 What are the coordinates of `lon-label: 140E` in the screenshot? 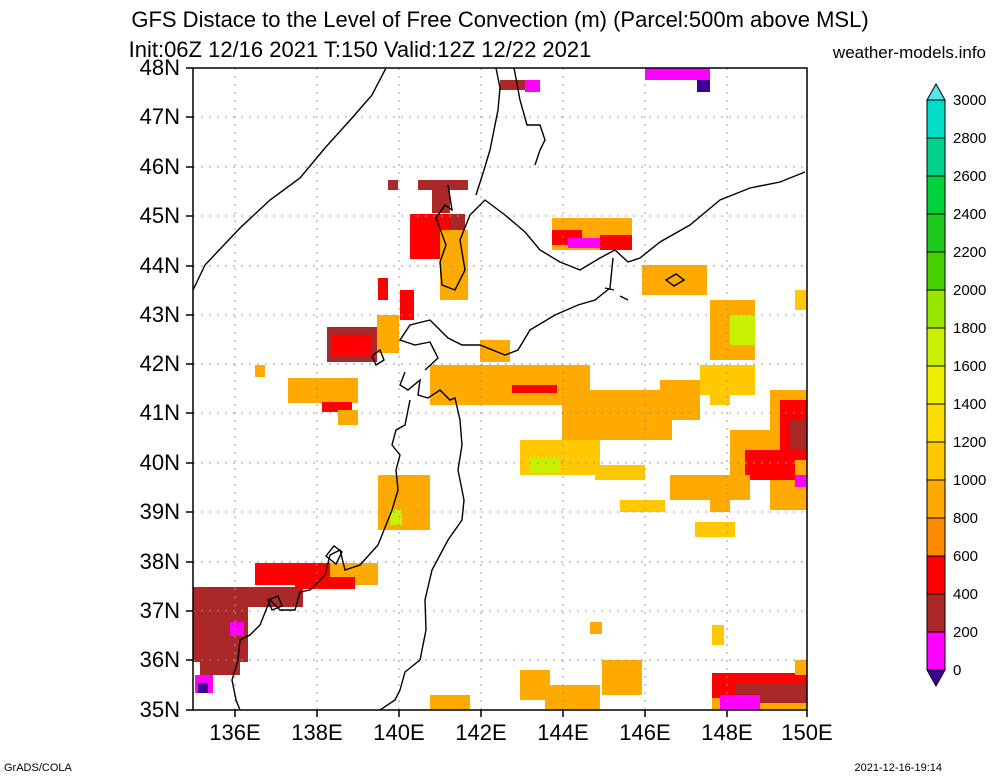 It's located at (399, 732).